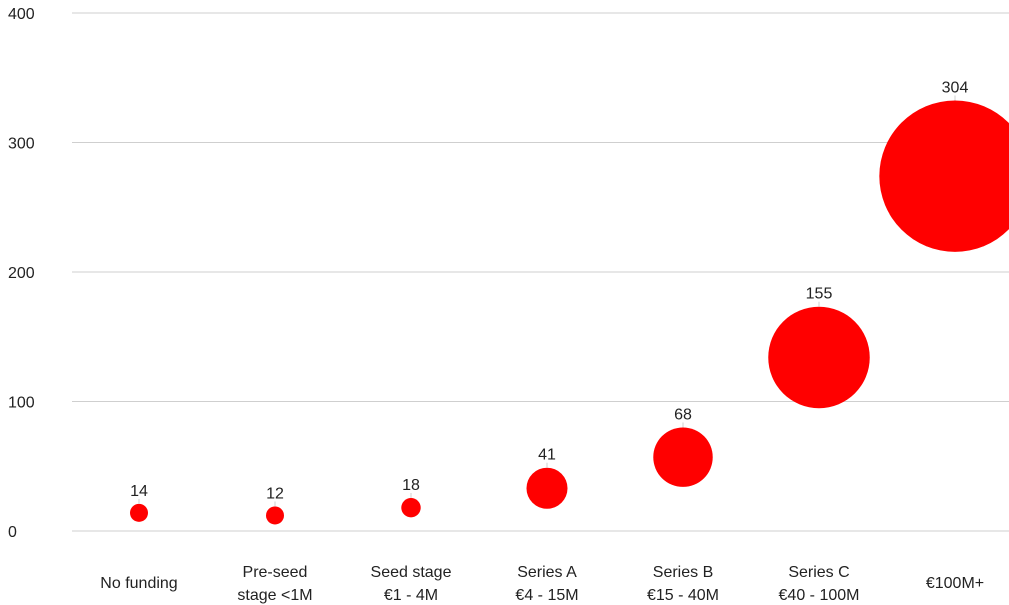  What do you see at coordinates (818, 572) in the screenshot?
I see `x-category-label-line: Series C` at bounding box center [818, 572].